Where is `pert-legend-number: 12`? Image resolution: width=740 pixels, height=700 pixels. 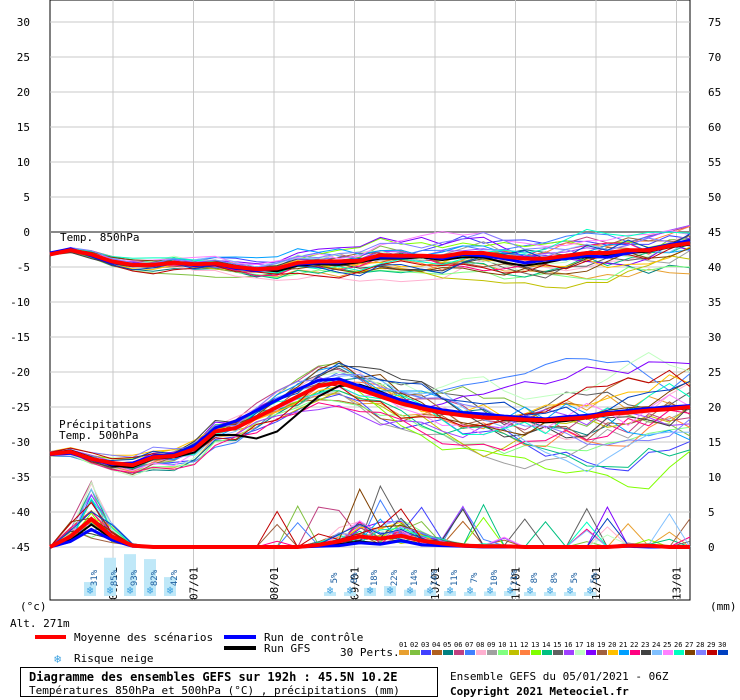
pert-legend-number: 12 is located at coordinates (524, 645).